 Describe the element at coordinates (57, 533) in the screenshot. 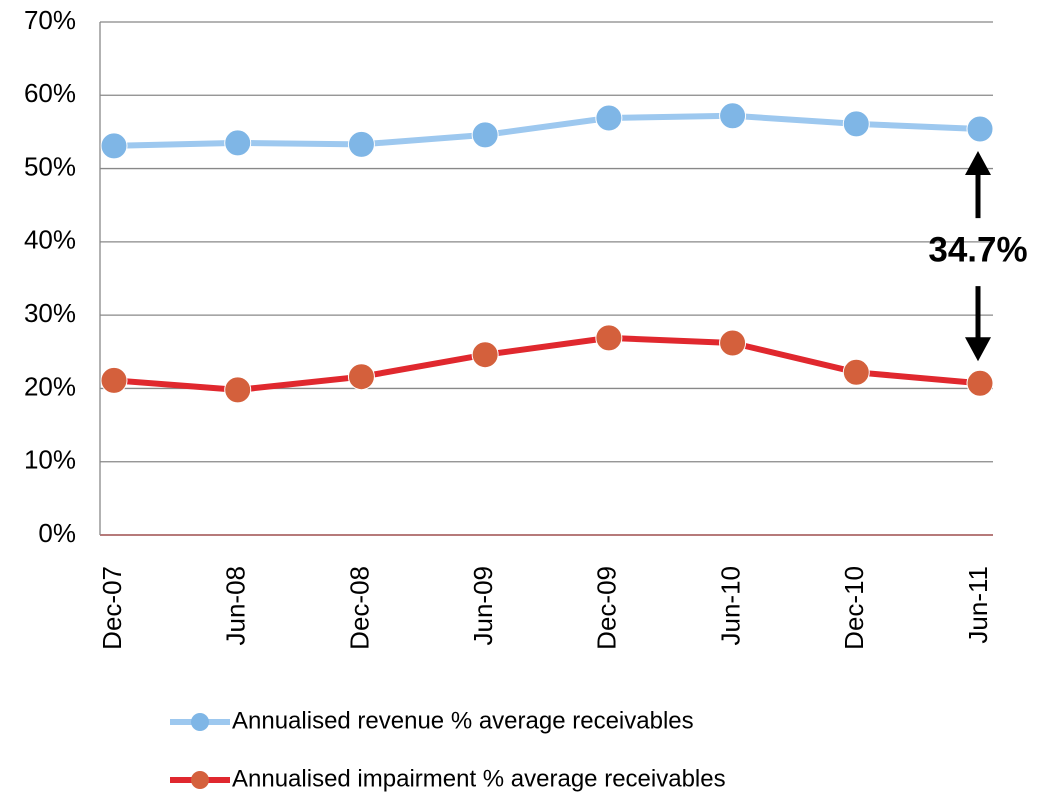

I see `y-tick-label: 0%` at that location.